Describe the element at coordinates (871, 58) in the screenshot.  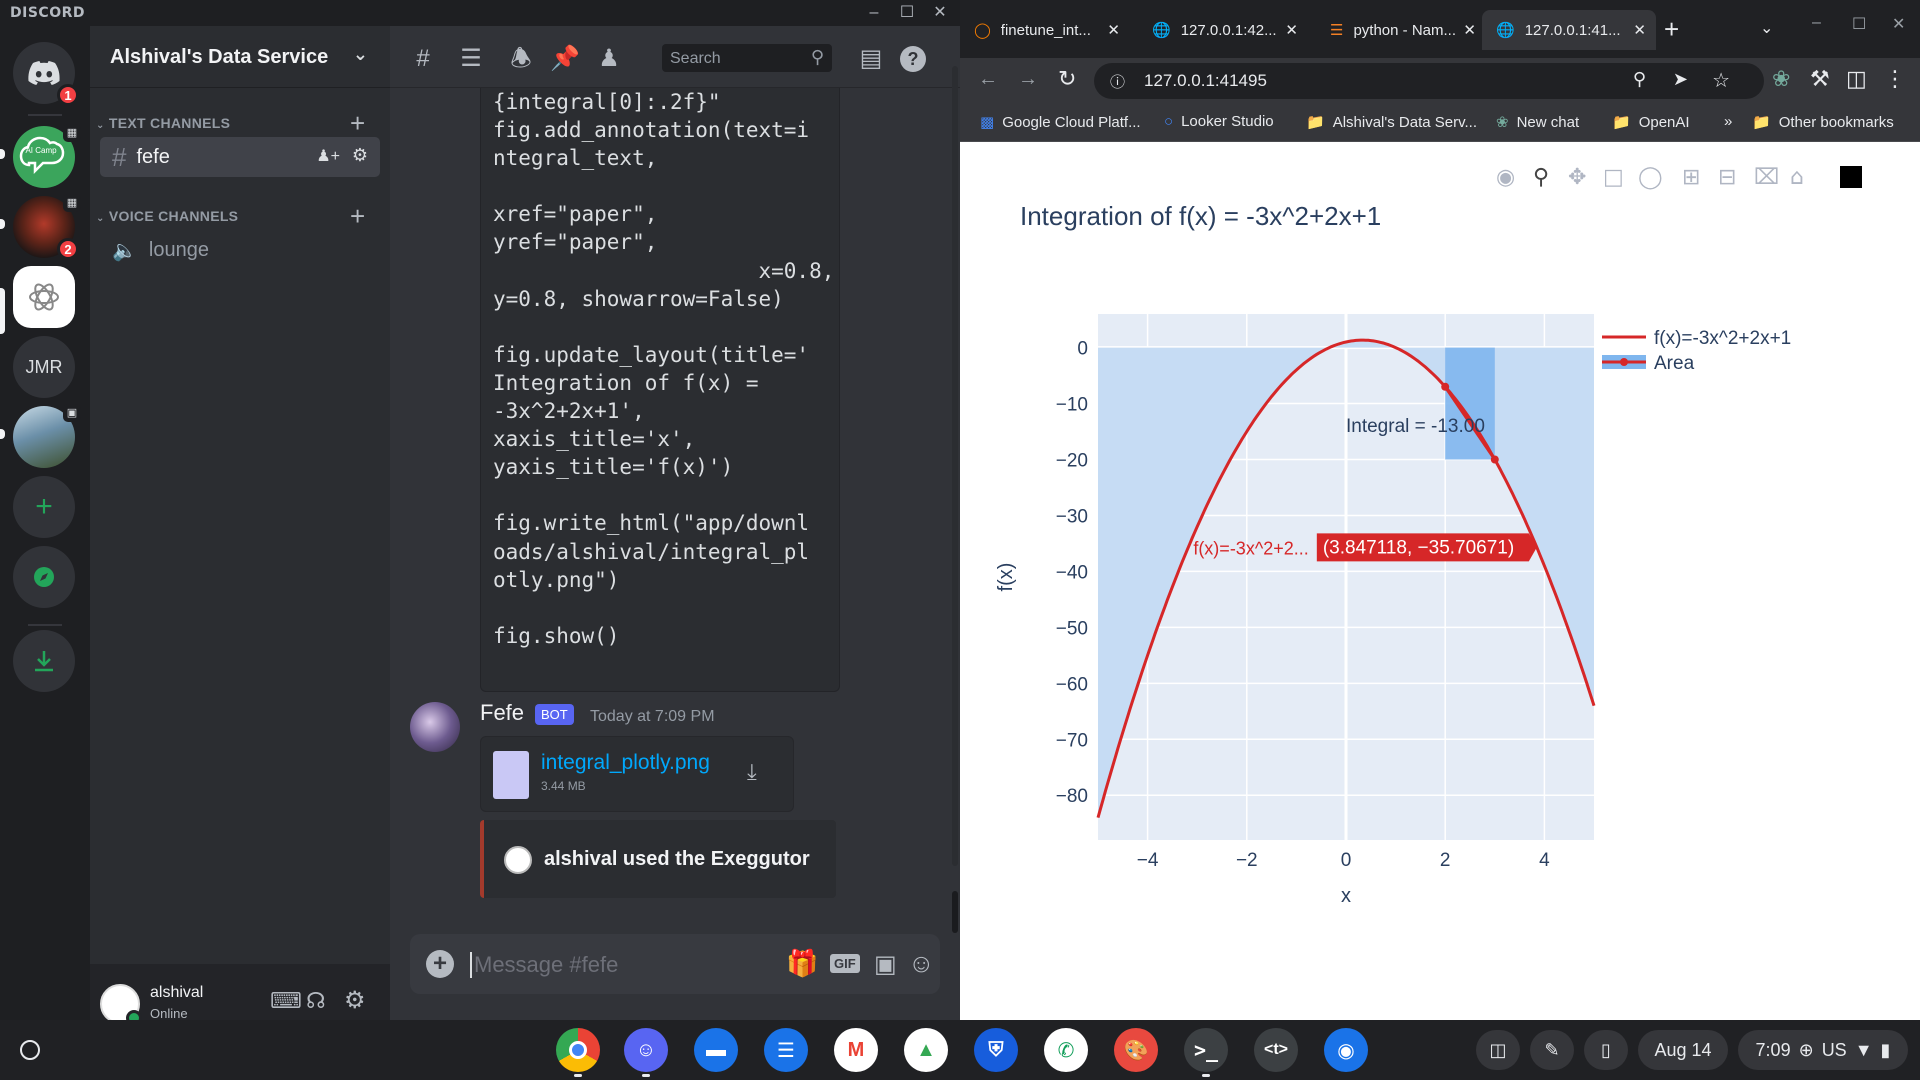
I see `inbox-icon: ▤` at that location.